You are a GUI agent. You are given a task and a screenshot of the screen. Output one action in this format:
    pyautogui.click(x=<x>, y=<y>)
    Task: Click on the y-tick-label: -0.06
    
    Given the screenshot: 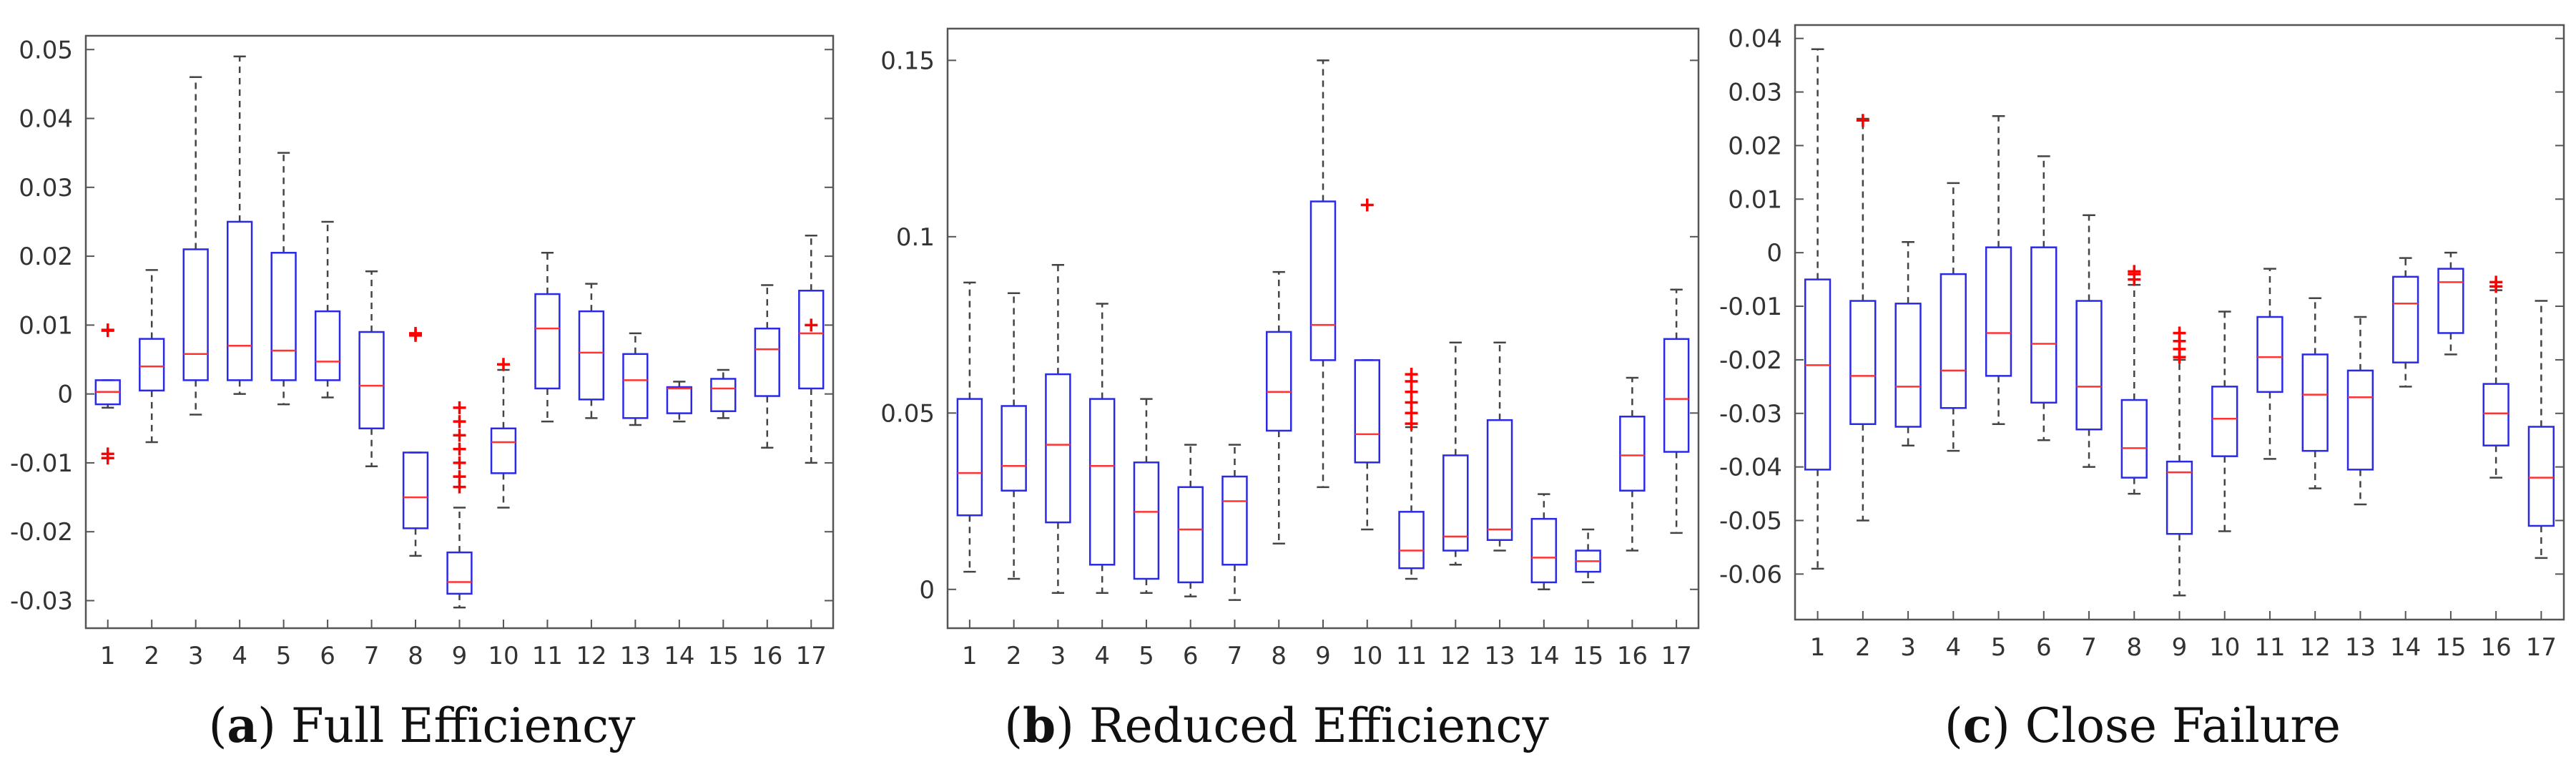 What is the action you would take?
    pyautogui.click(x=1751, y=575)
    